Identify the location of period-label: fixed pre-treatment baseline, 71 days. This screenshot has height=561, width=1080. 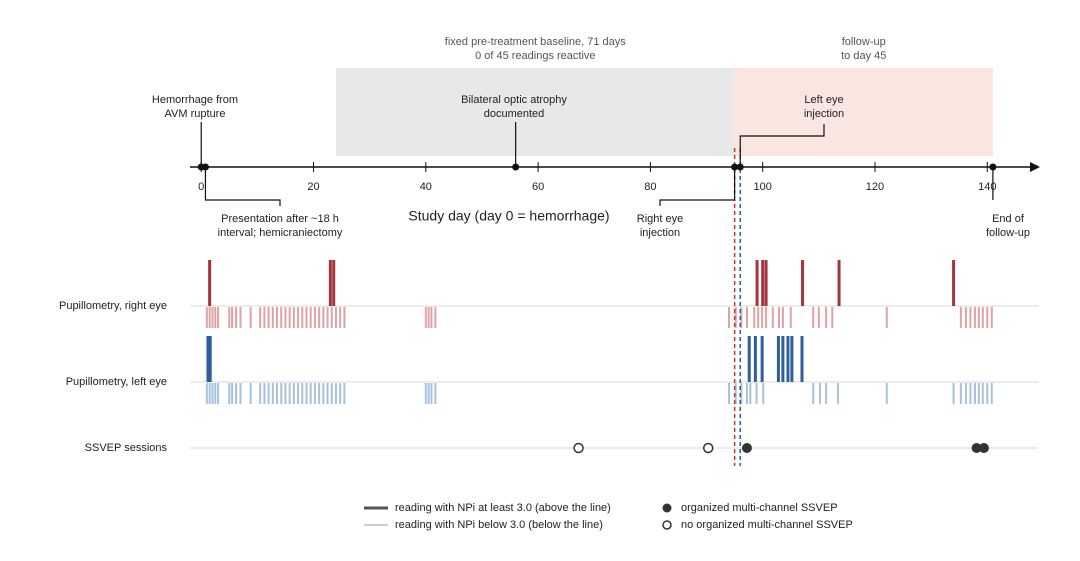
(535, 42).